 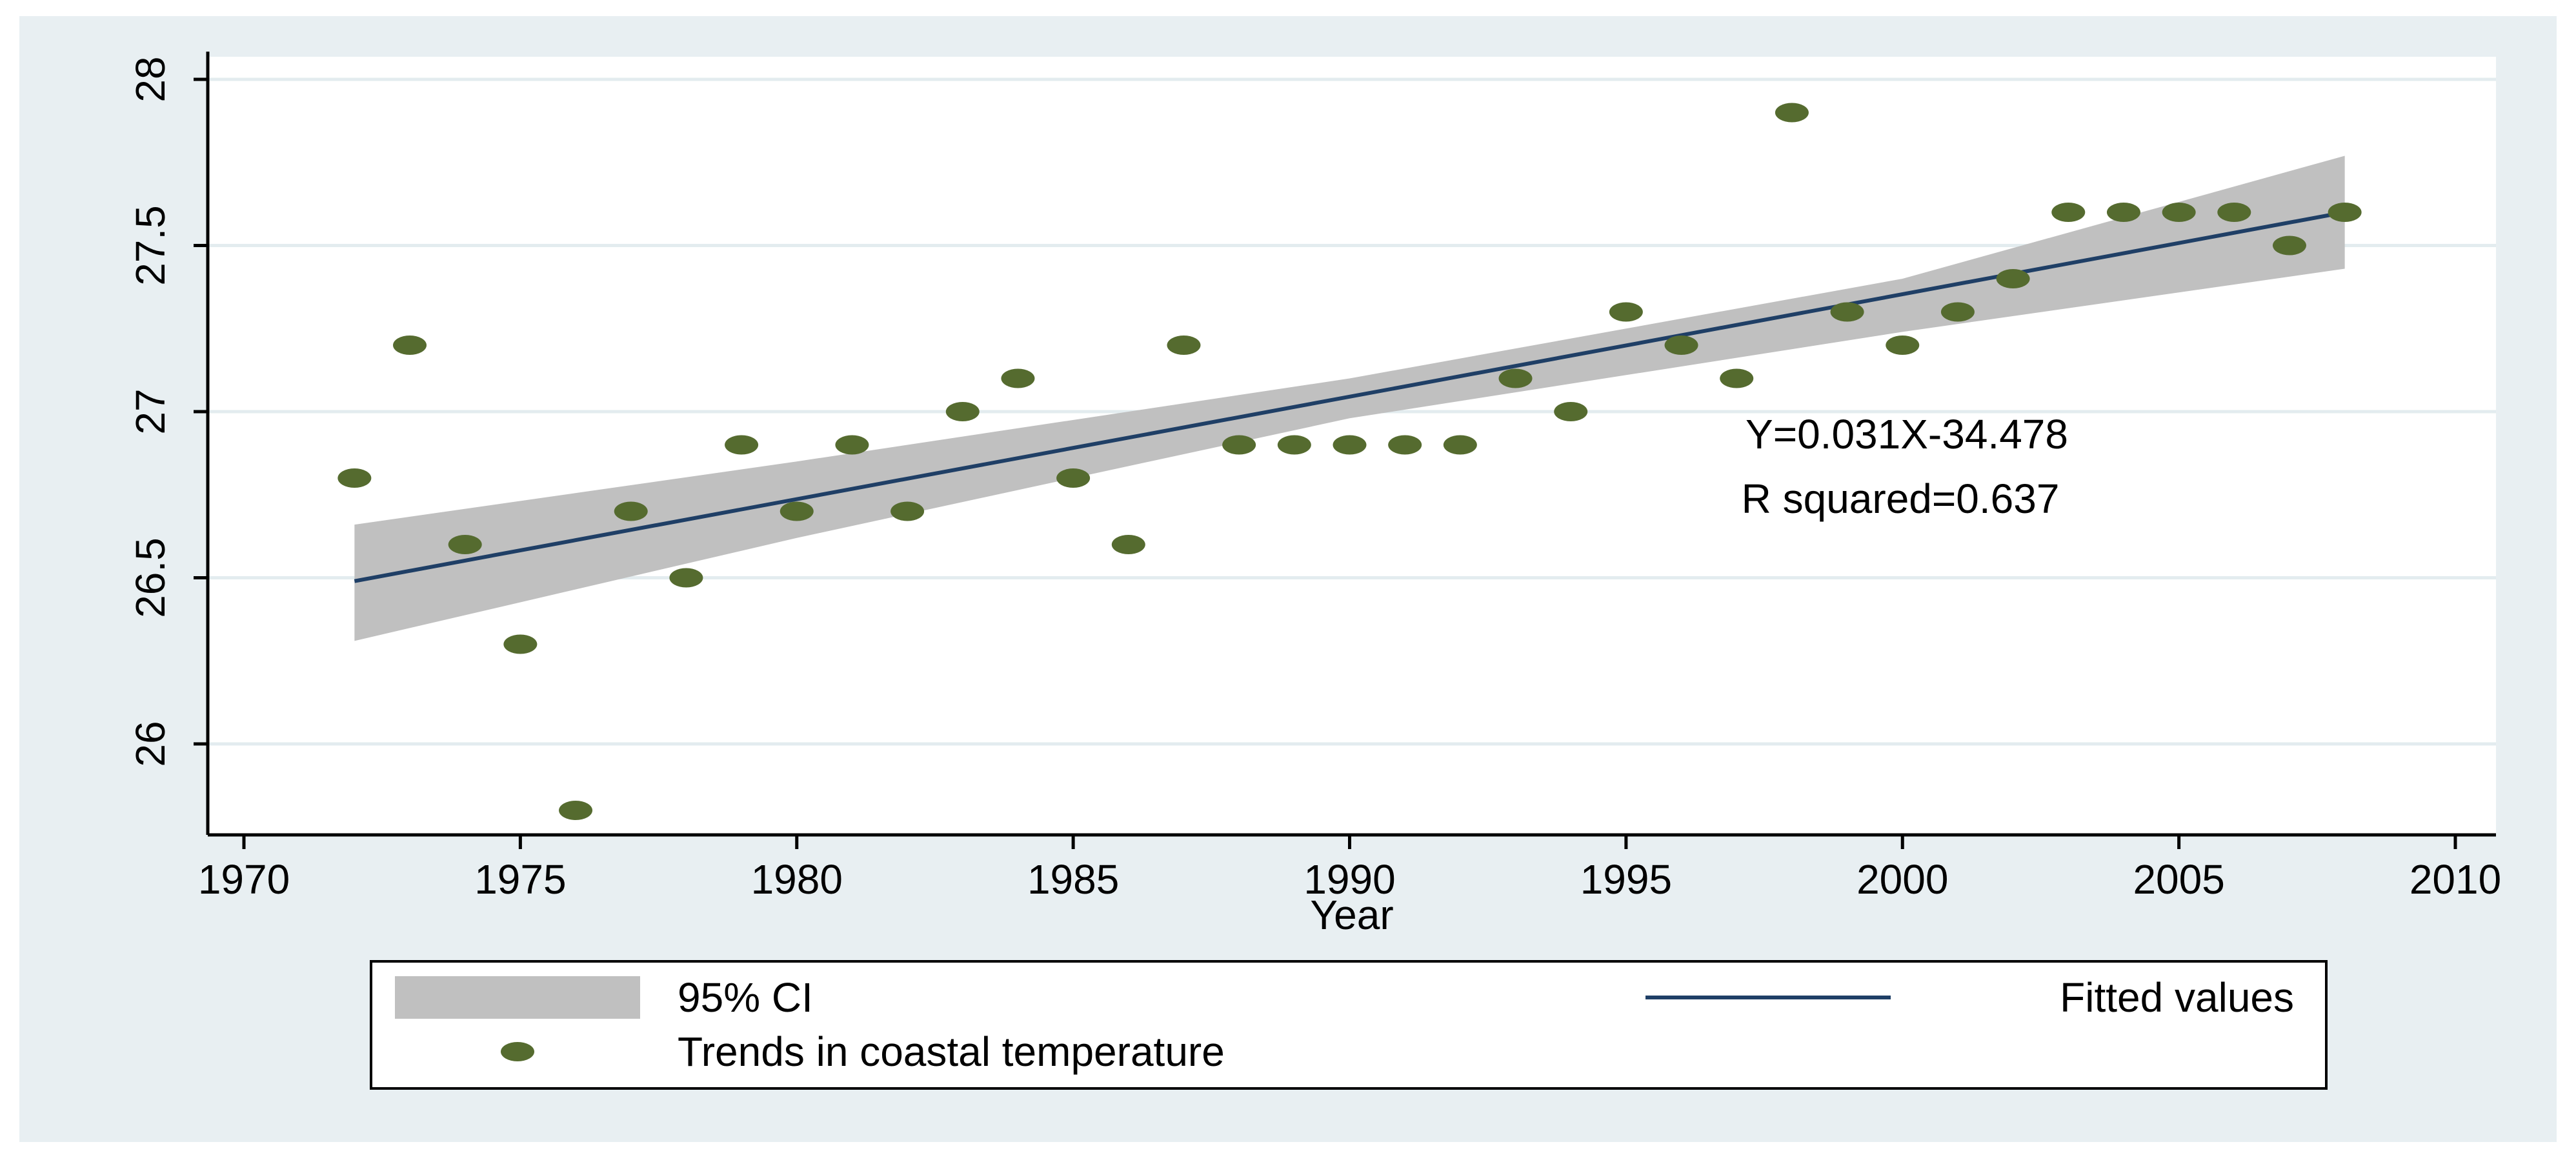 I want to click on x-tick-label: 1990, so click(x=1349, y=879).